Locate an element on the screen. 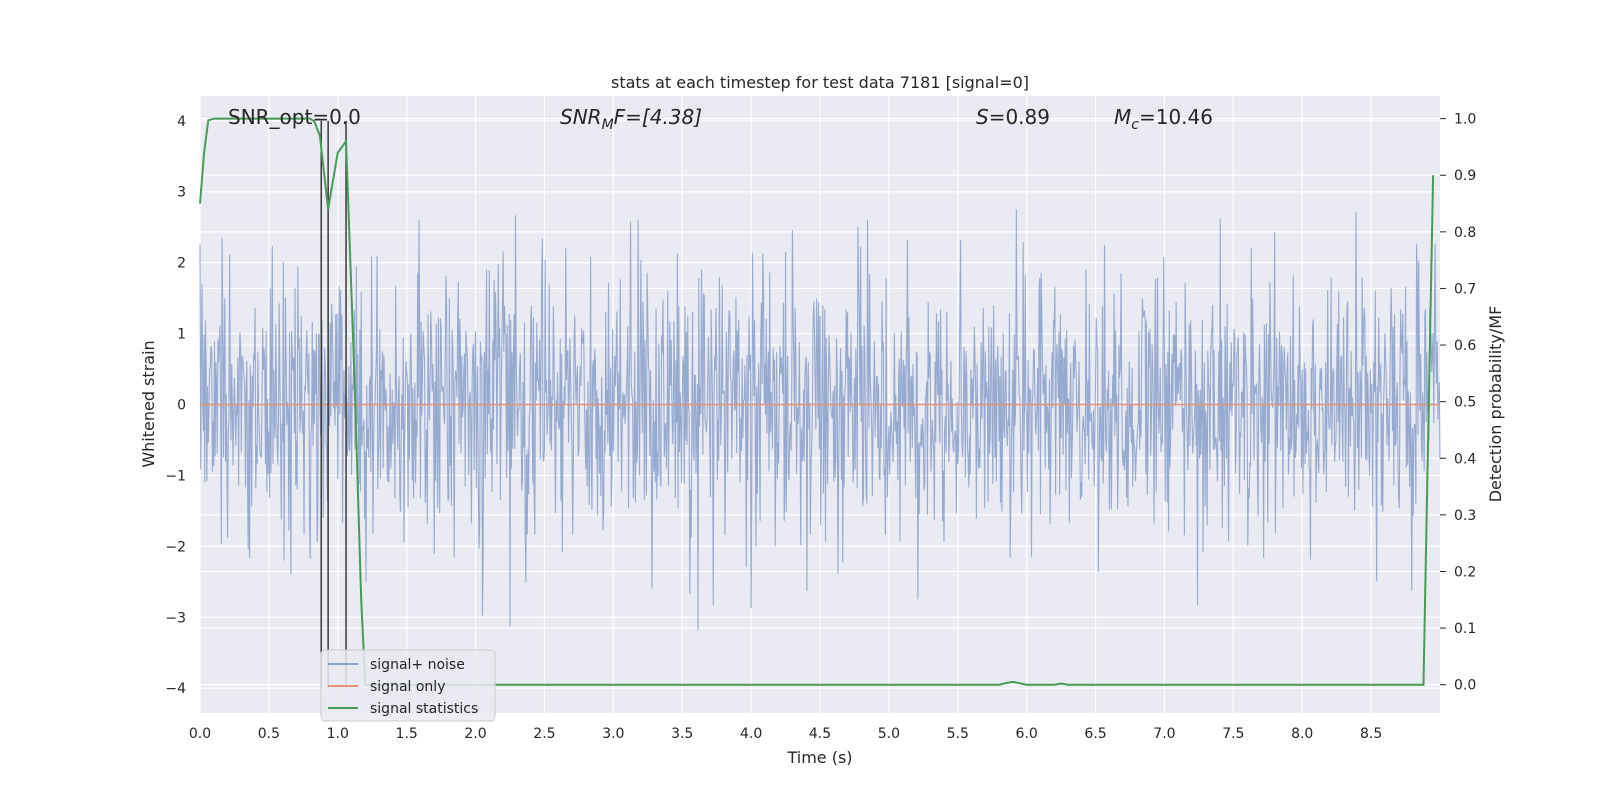 The width and height of the screenshot is (1600, 800). y2-tick-label-10: 0.0 is located at coordinates (1465, 686).